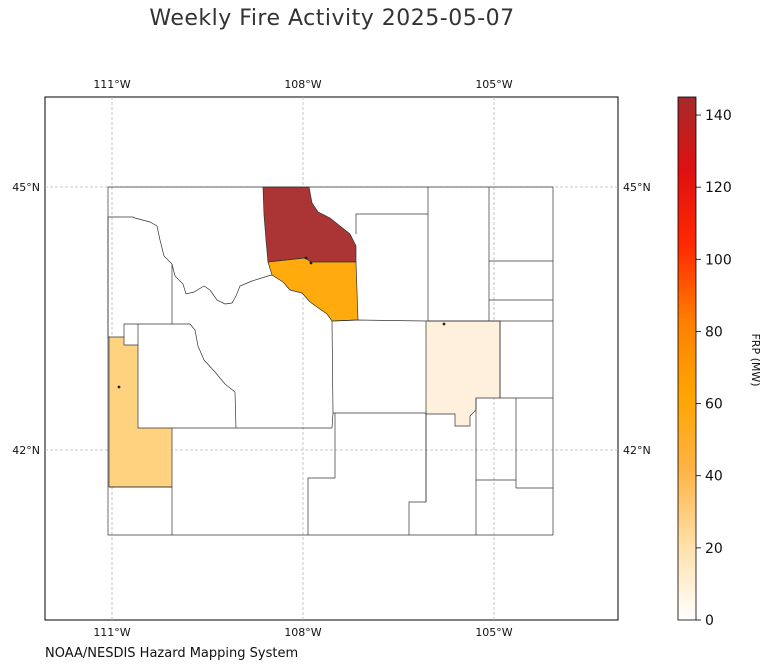  Describe the element at coordinates (637, 450) in the screenshot. I see `lat-tick-right: 42°N` at that location.